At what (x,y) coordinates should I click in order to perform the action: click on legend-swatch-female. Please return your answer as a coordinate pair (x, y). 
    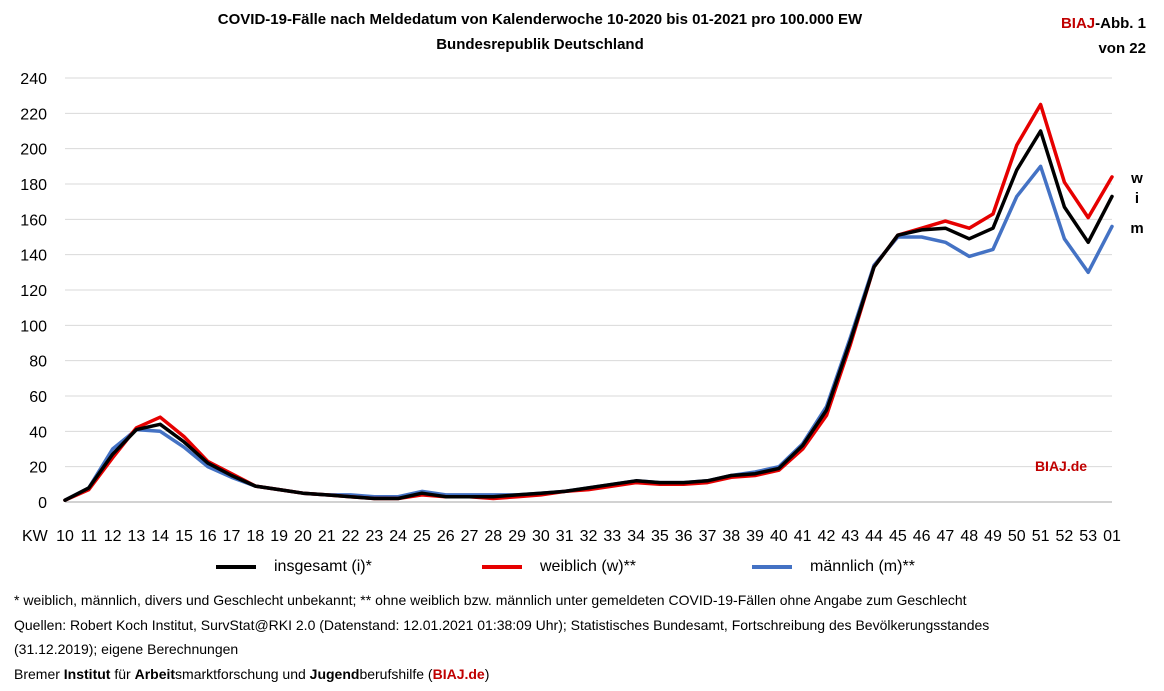
    Looking at the image, I should click on (502, 567).